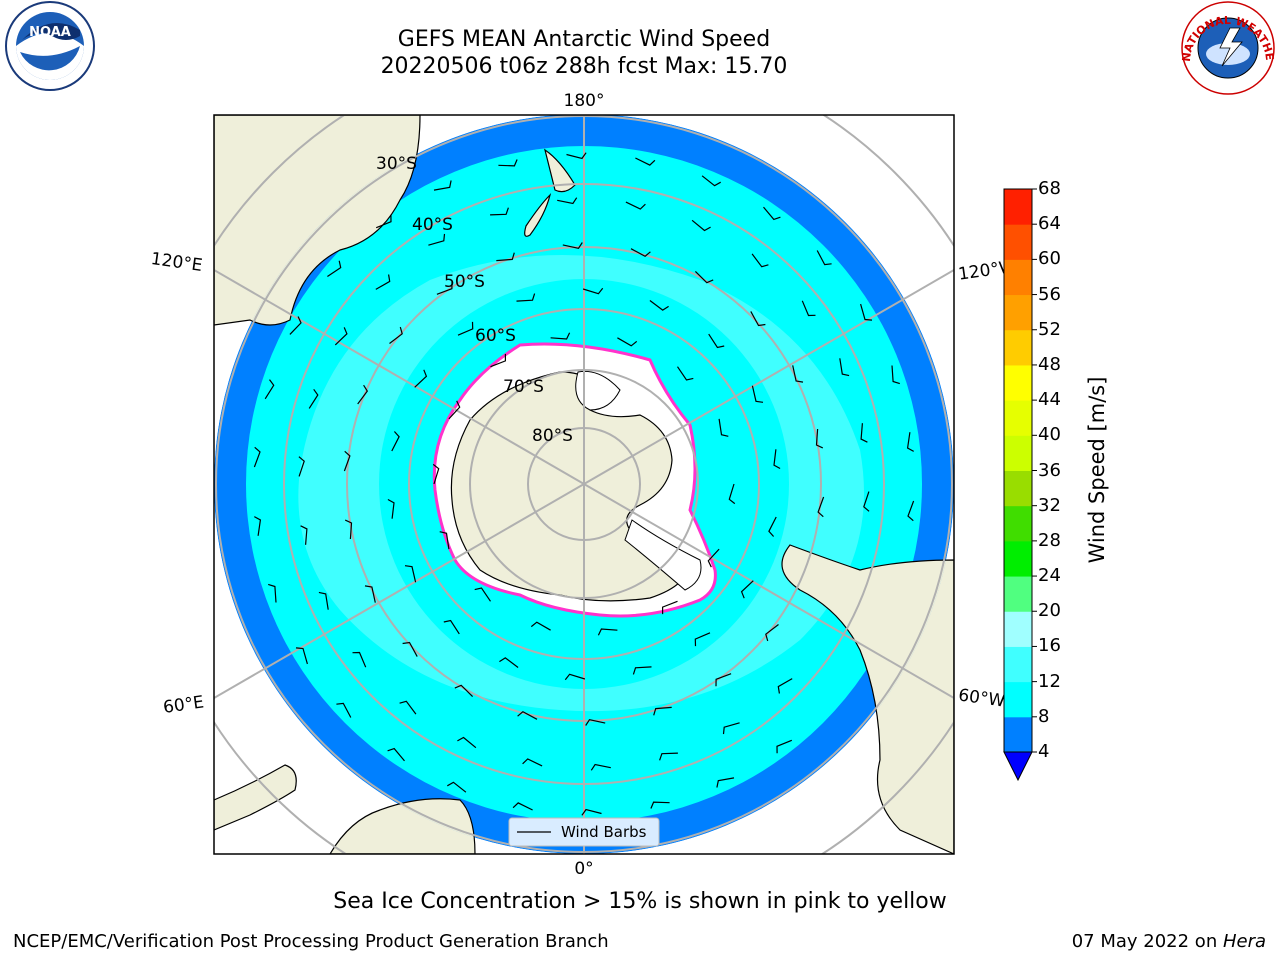  I want to click on colorbar-tick-label: 60, so click(1049, 259).